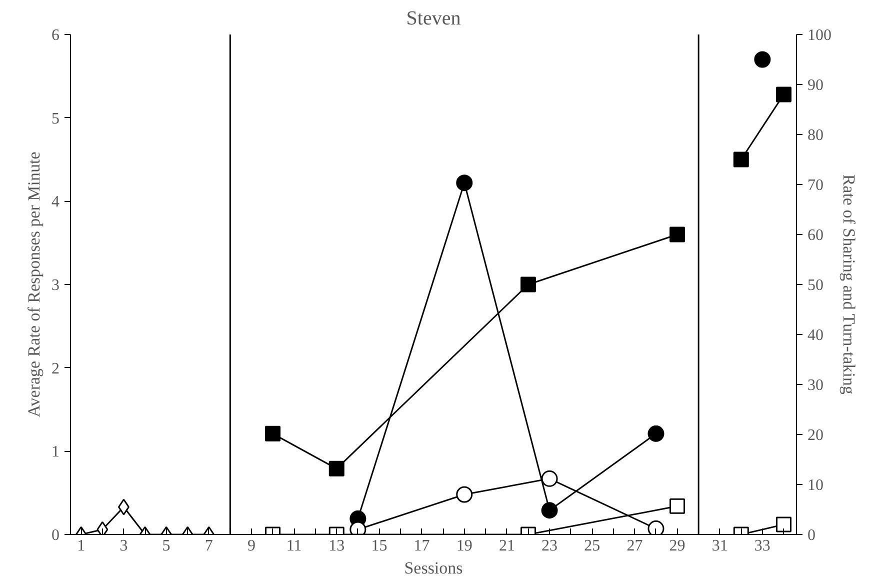  I want to click on x-tick-label: 11, so click(294, 546).